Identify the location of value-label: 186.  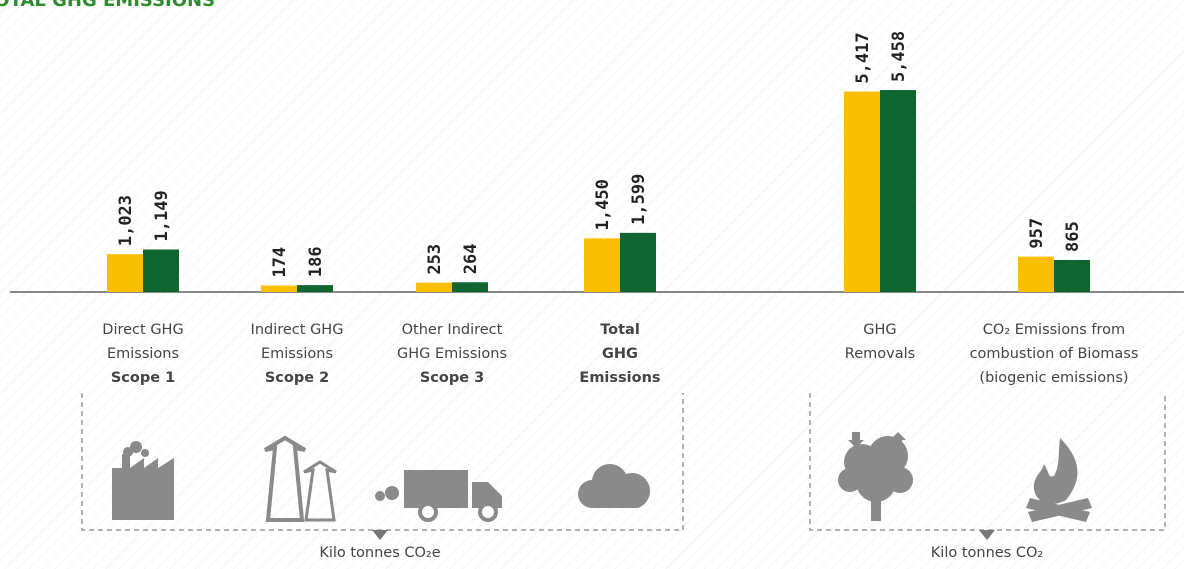
(316, 261).